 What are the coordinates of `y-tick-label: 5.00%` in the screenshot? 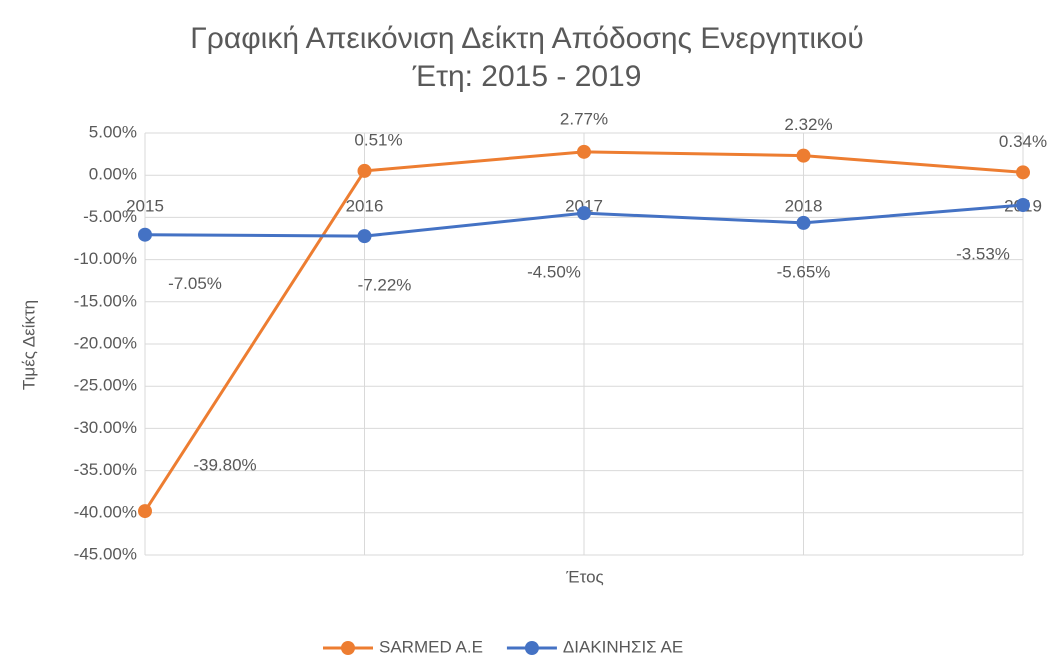 It's located at (113, 131).